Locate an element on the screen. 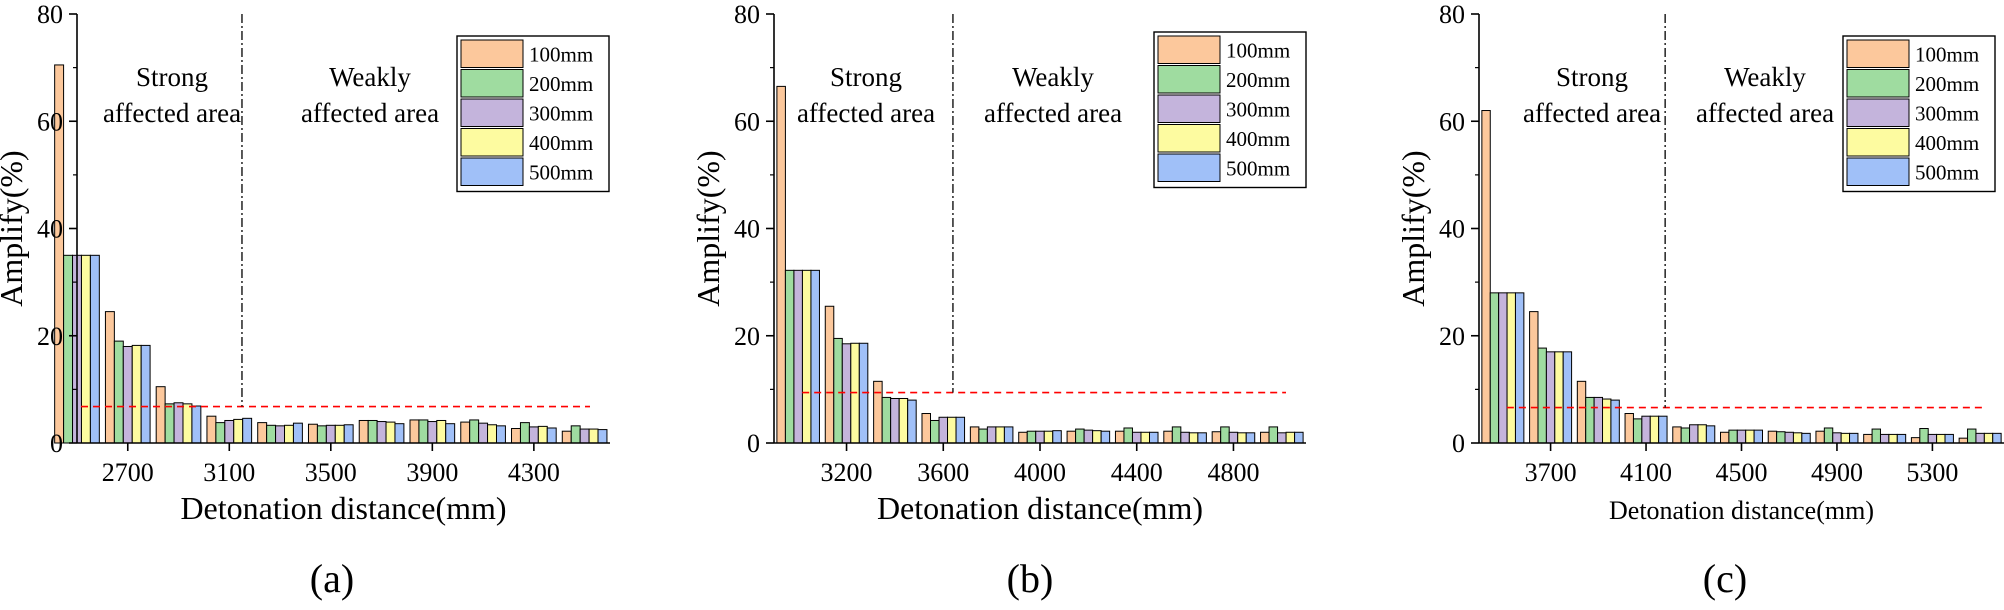 The width and height of the screenshot is (2004, 610). weak-region-label: Weakly is located at coordinates (370, 77).